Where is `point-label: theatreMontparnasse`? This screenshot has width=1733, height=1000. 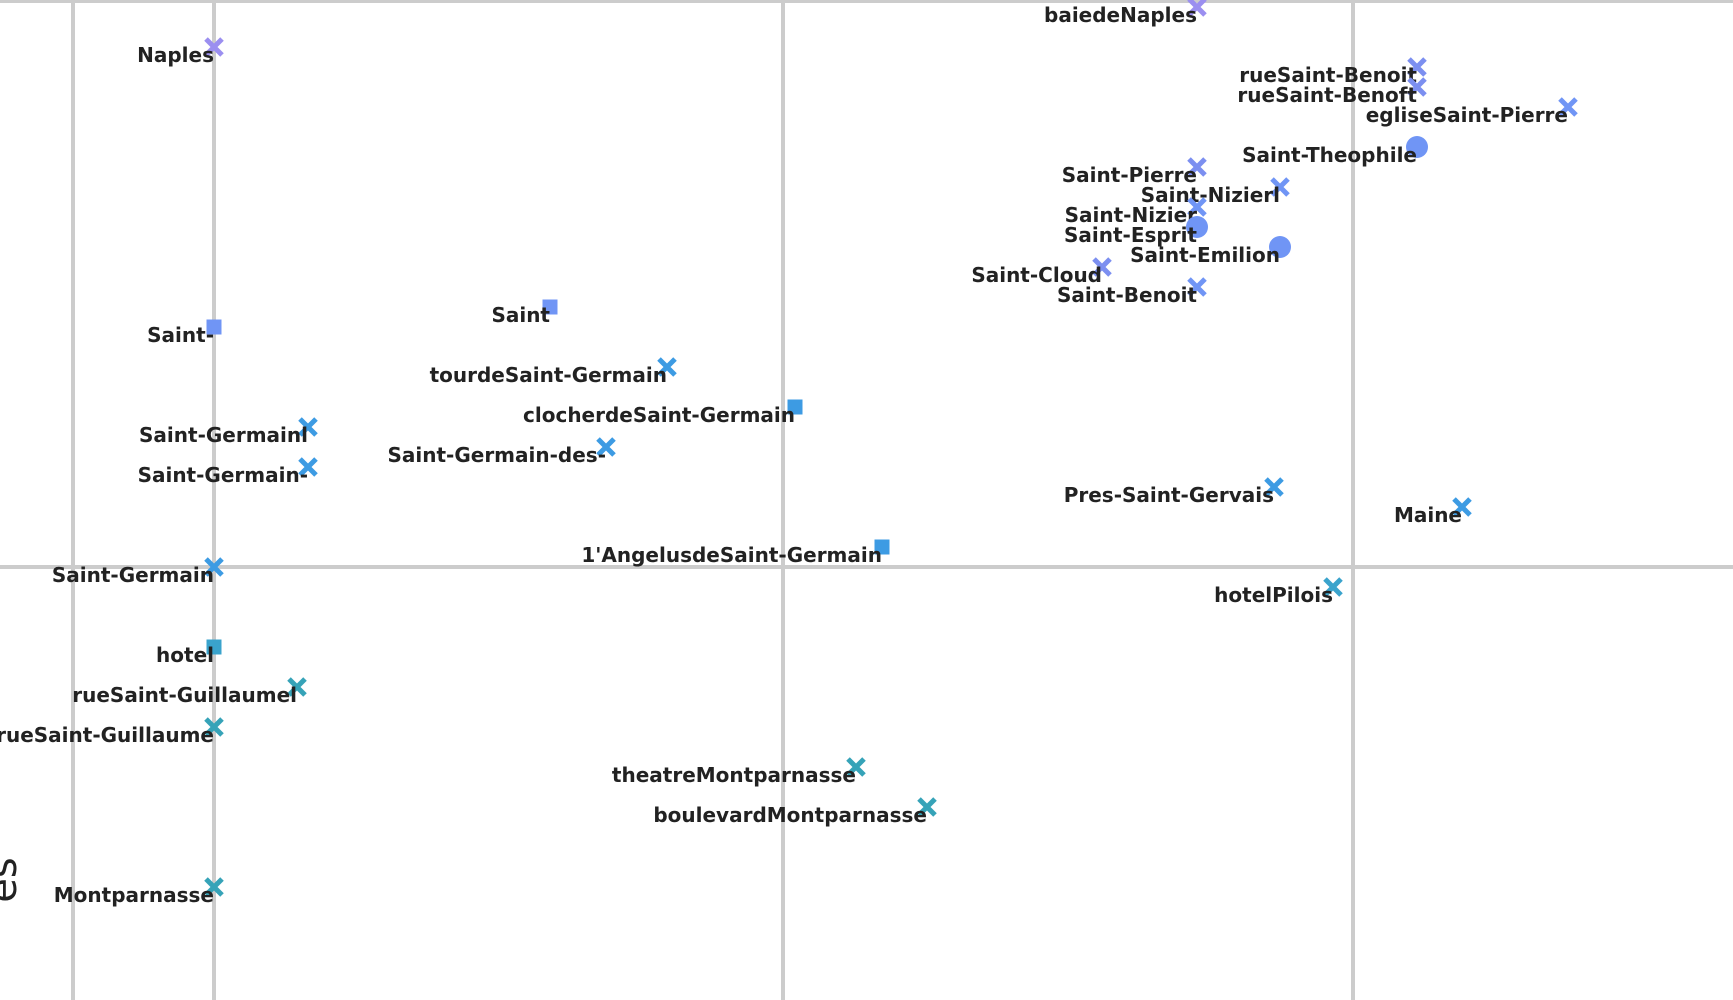
point-label: theatreMontparnasse is located at coordinates (734, 775).